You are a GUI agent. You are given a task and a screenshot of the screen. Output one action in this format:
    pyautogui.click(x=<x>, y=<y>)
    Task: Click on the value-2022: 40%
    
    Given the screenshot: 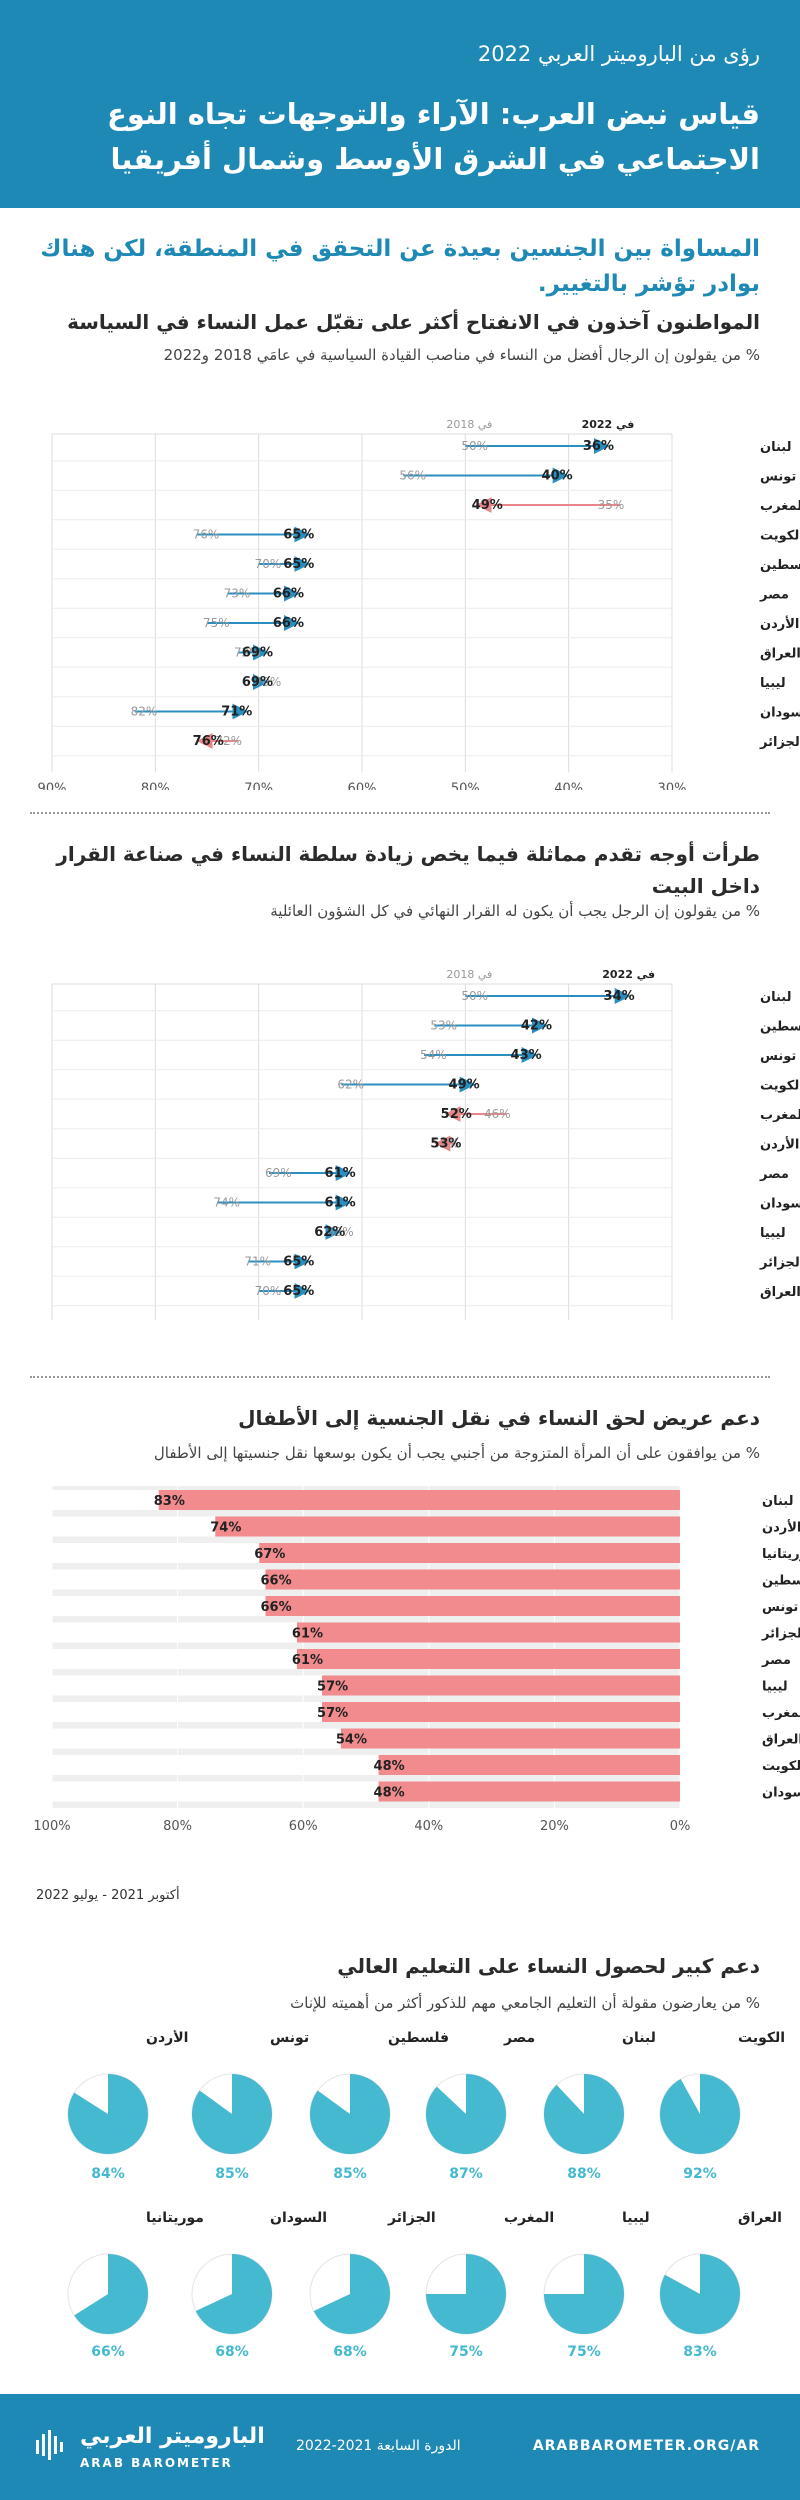 What is the action you would take?
    pyautogui.click(x=557, y=476)
    